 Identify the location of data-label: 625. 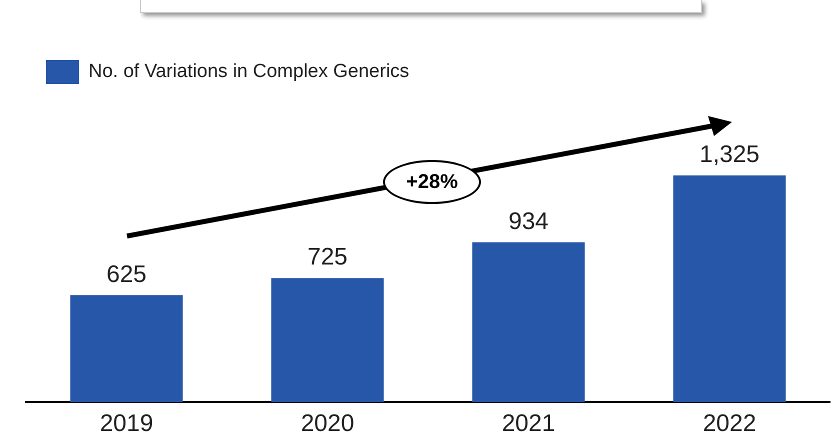
(126, 274).